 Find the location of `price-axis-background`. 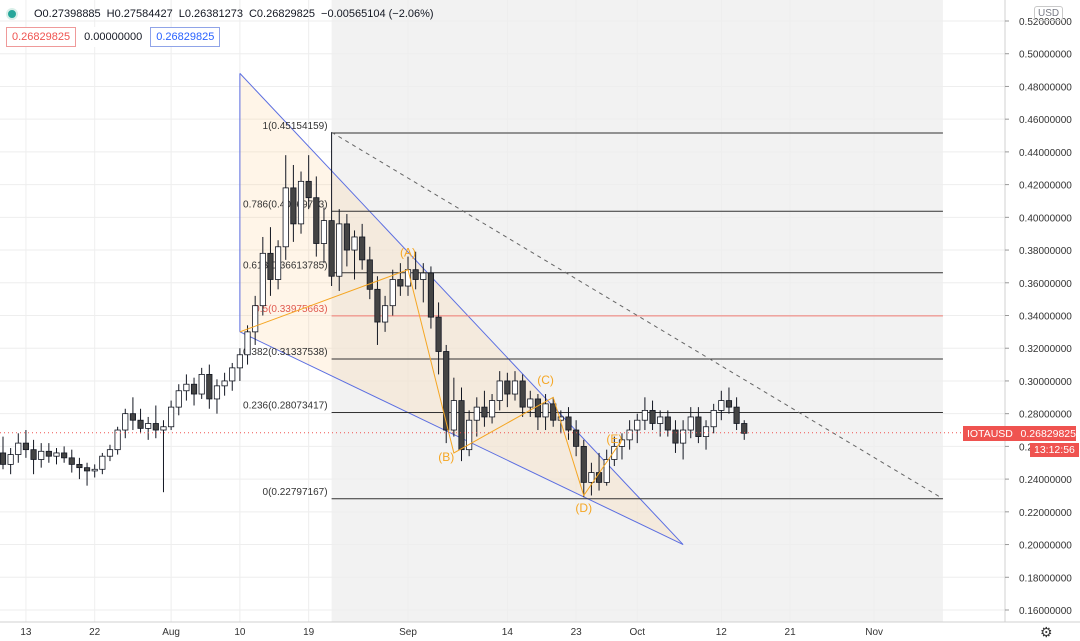

price-axis-background is located at coordinates (1042, 320).